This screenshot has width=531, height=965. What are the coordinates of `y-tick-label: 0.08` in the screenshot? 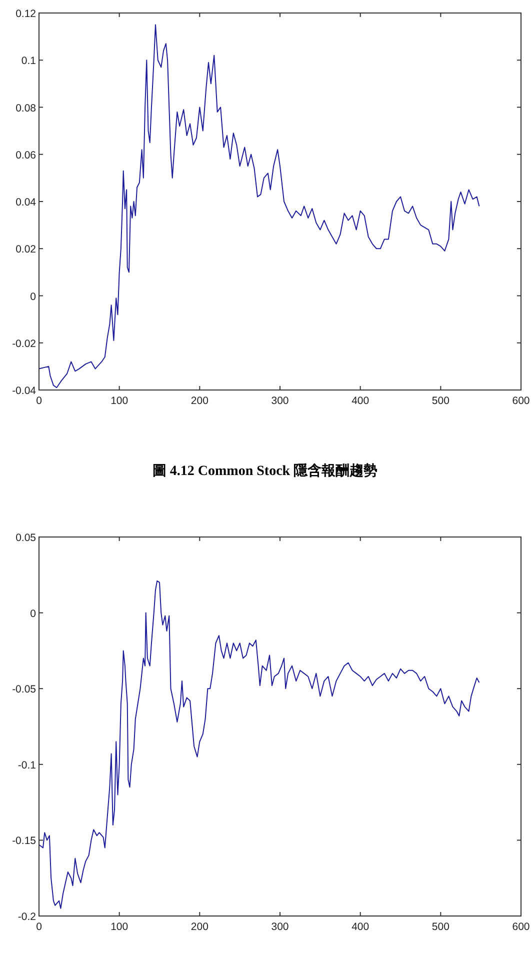 It's located at (26, 108).